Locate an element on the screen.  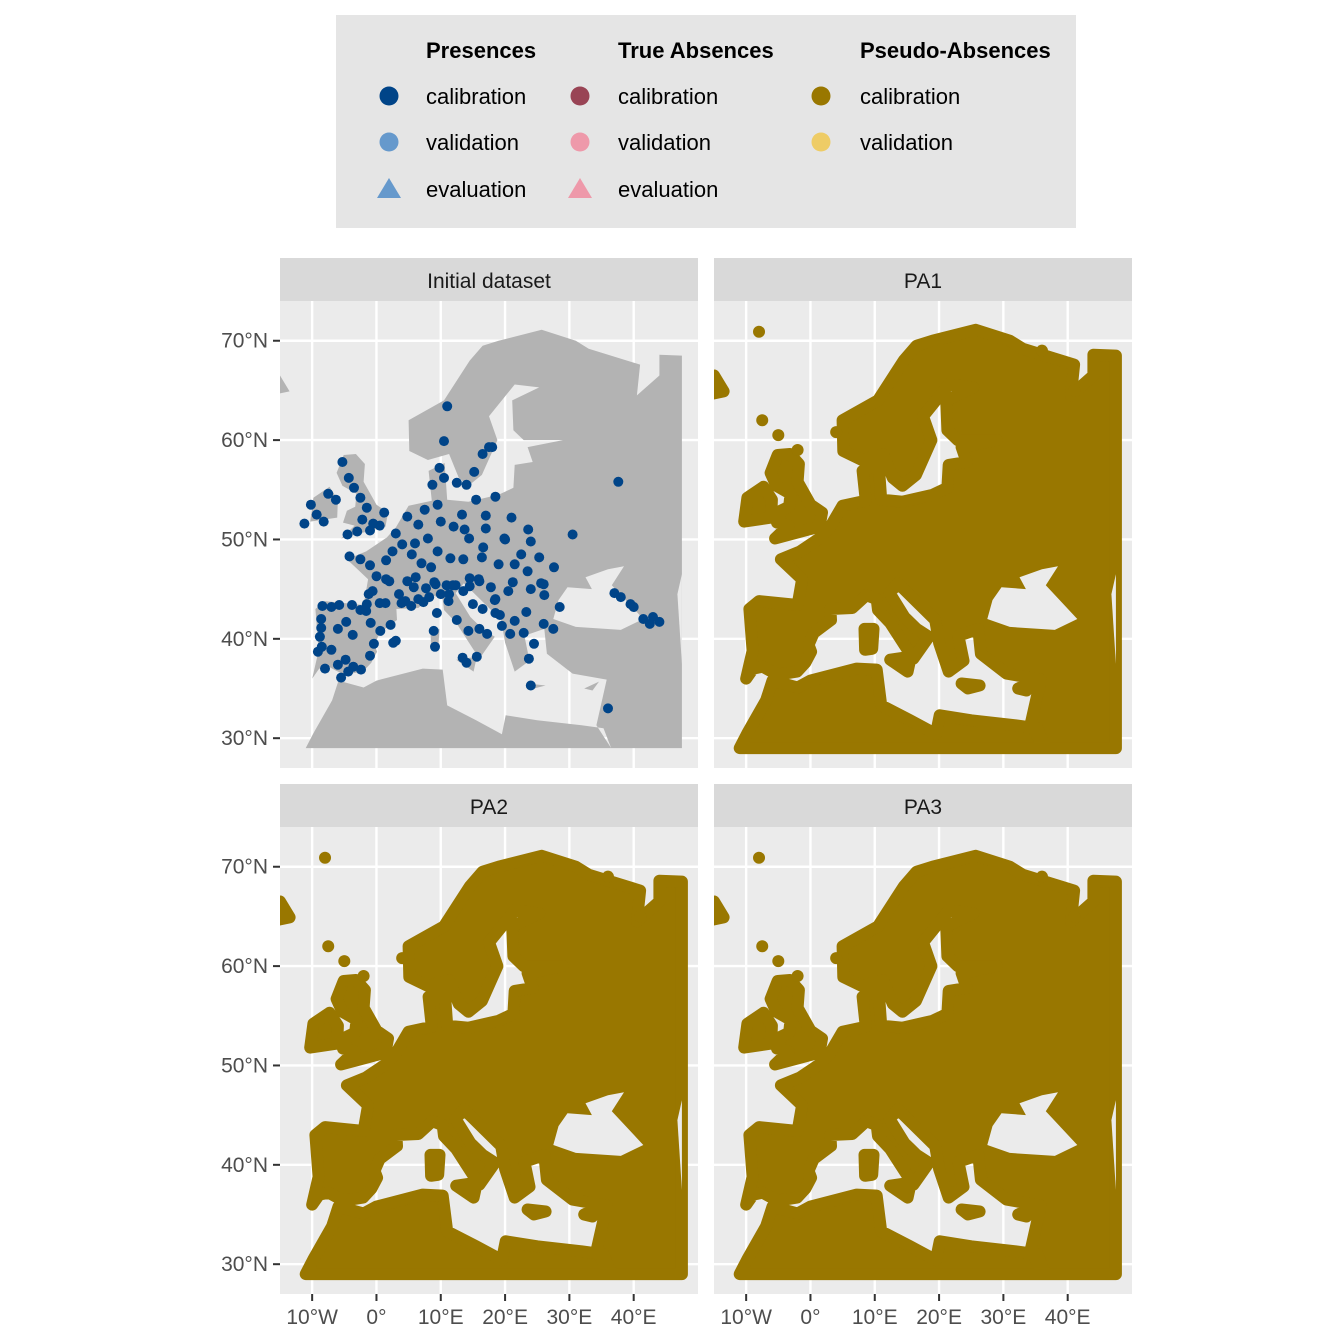
x-tick-label: 40°E is located at coordinates (634, 1317).